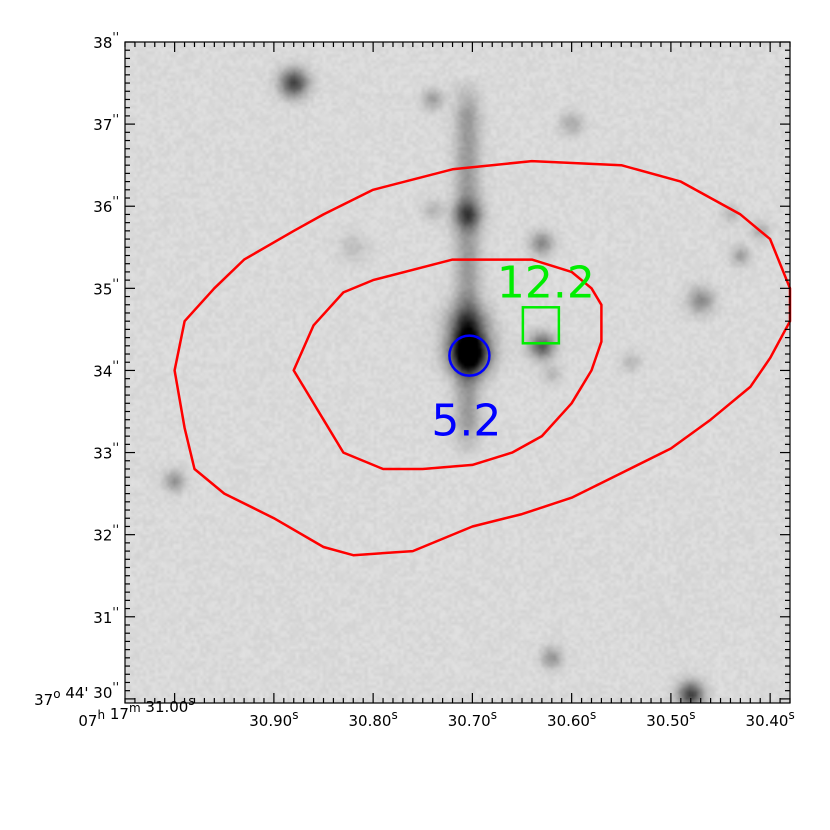  Describe the element at coordinates (106, 205) in the screenshot. I see `y-tick-label: 36''` at that location.